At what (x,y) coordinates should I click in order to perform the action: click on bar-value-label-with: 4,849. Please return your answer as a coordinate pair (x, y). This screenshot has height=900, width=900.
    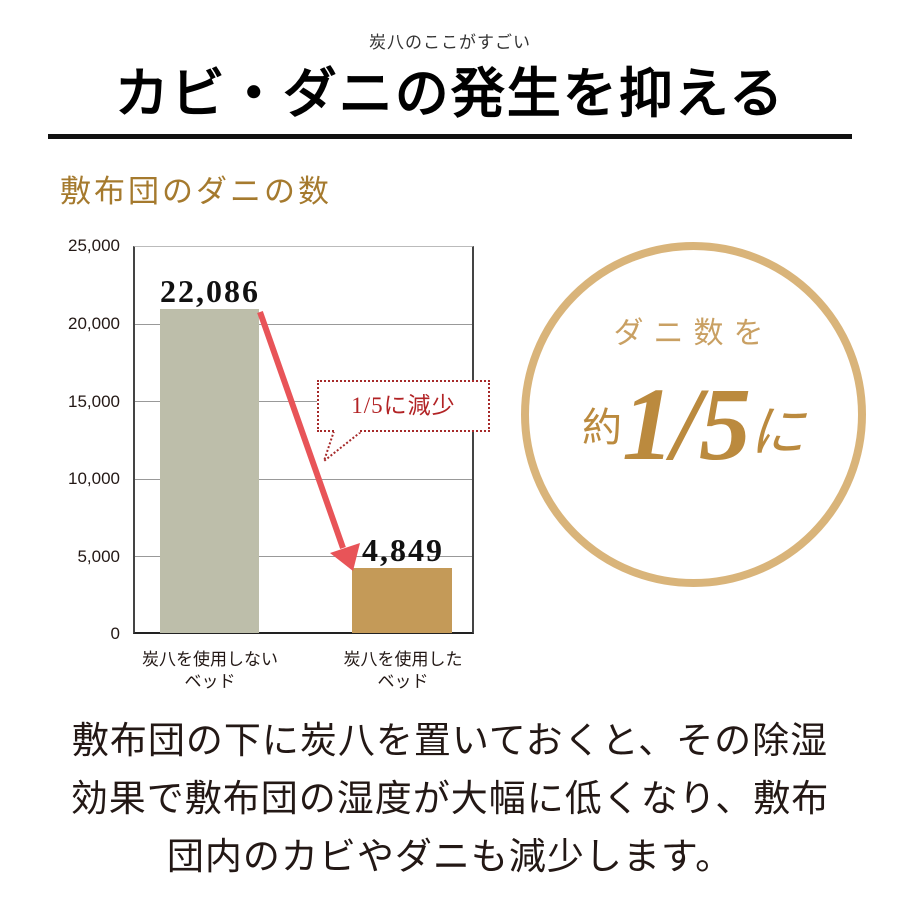
    Looking at the image, I should click on (403, 550).